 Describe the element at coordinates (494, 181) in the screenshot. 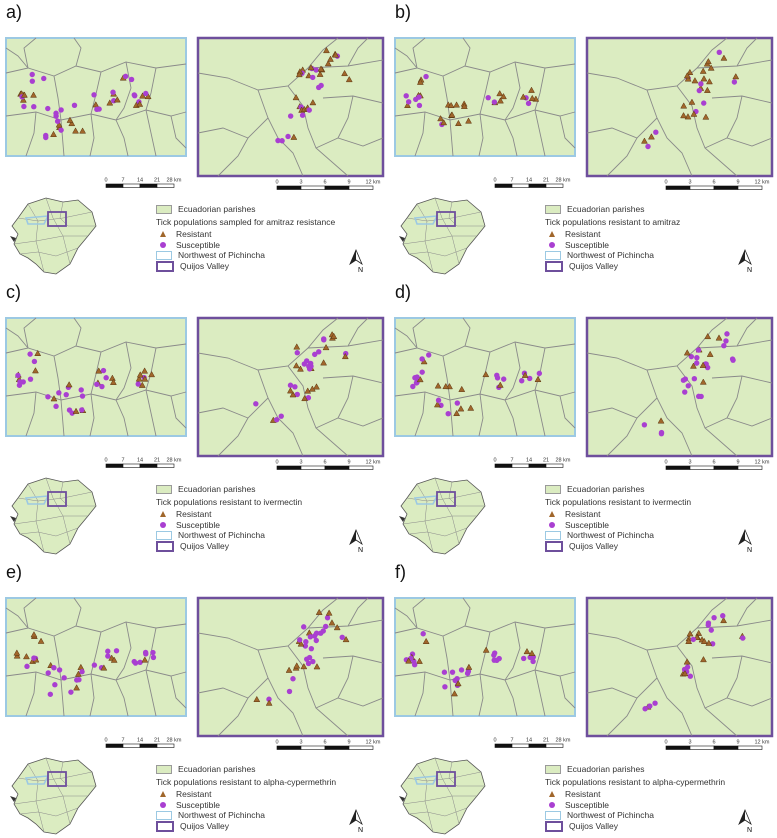

I see `scale-tick-label: 0` at that location.